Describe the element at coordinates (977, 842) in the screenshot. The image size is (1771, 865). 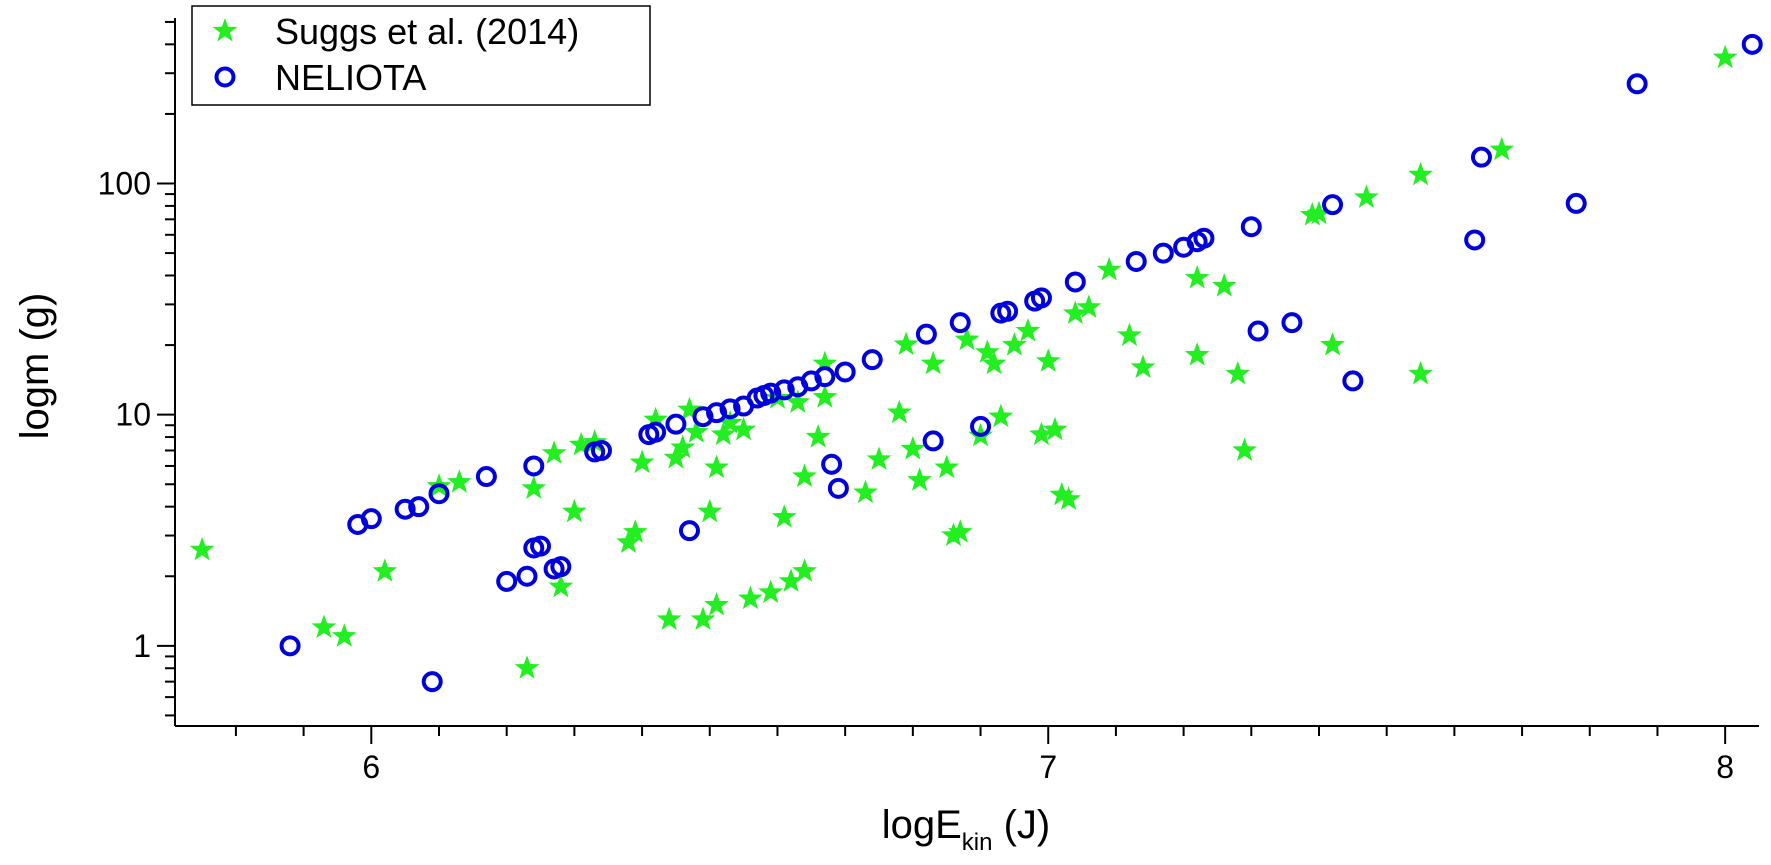
I see `x-axis-title-subscript: kin` at that location.